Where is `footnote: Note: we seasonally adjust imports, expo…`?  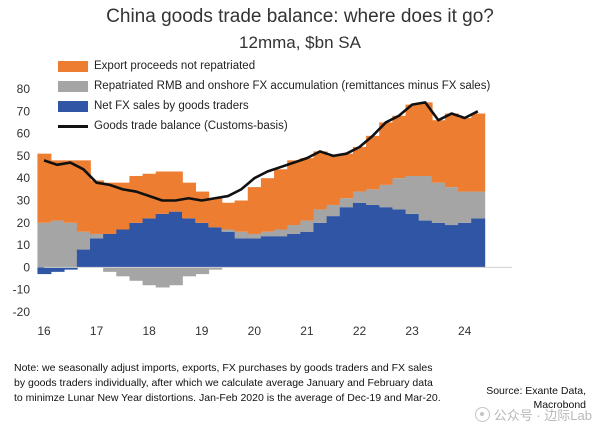 footnote: Note: we seasonally adjust imports, expo… is located at coordinates (227, 383).